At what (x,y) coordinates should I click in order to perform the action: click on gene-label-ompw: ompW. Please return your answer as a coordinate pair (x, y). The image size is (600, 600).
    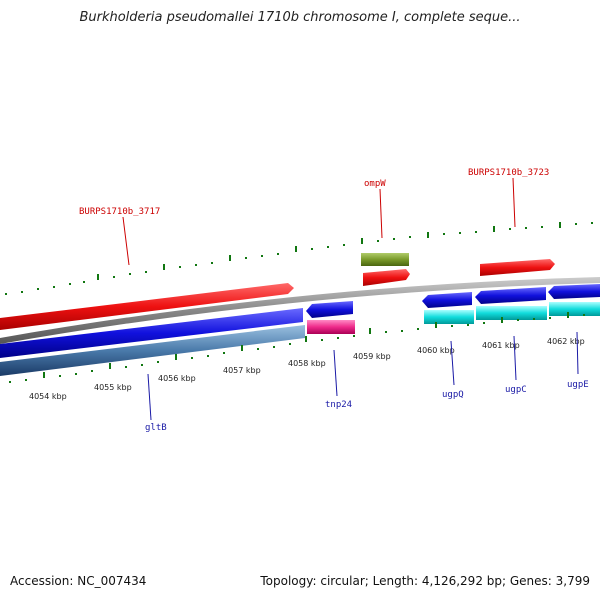
    Looking at the image, I should click on (375, 184).